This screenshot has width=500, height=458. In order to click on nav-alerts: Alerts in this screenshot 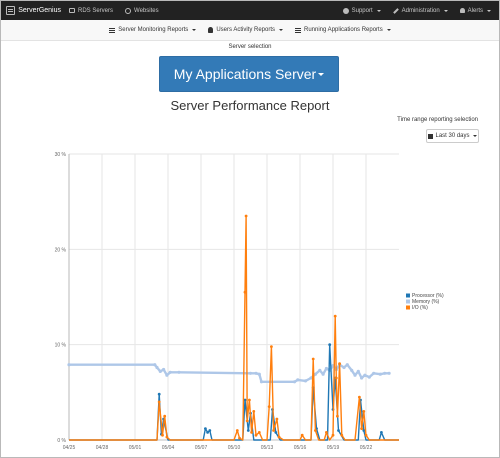, I will do `click(475, 11)`.